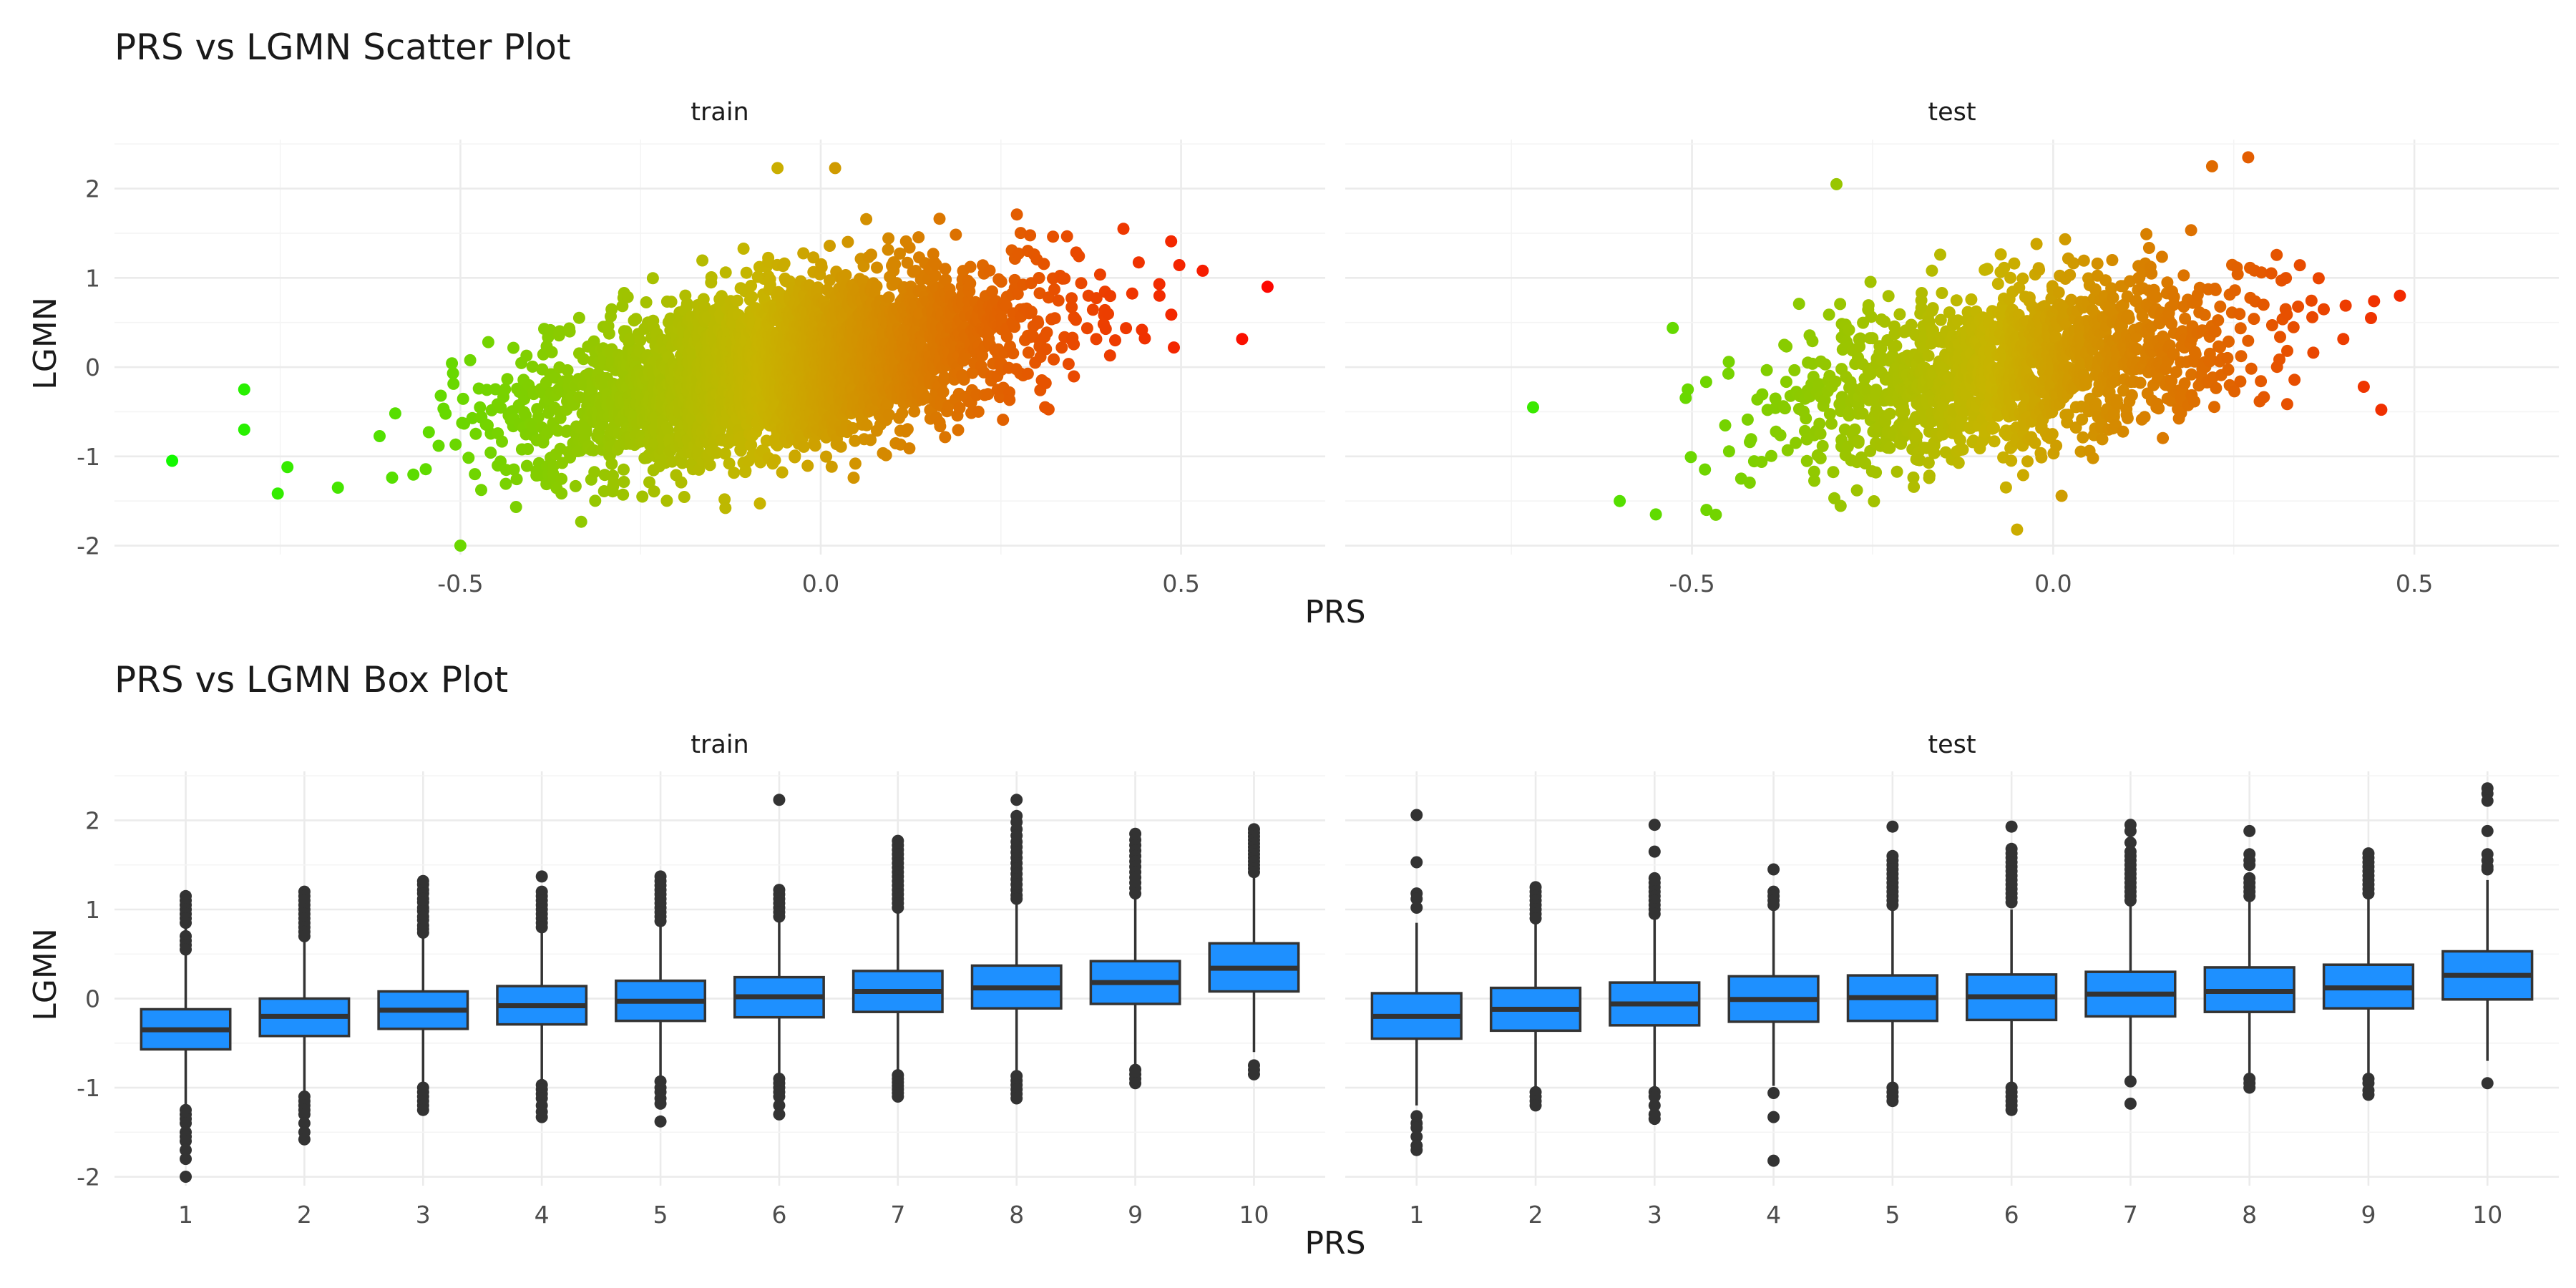 The width and height of the screenshot is (2576, 1288). Describe the element at coordinates (88, 546) in the screenshot. I see `y-tick-label: -2` at that location.